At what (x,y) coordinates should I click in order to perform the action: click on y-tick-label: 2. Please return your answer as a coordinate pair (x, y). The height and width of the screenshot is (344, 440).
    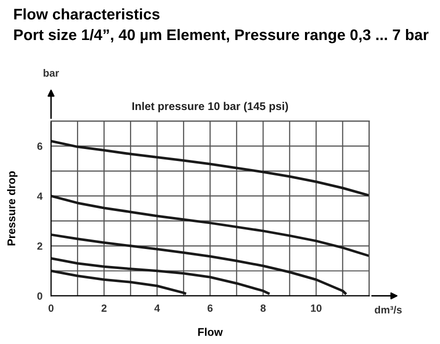
    Looking at the image, I should click on (39, 246).